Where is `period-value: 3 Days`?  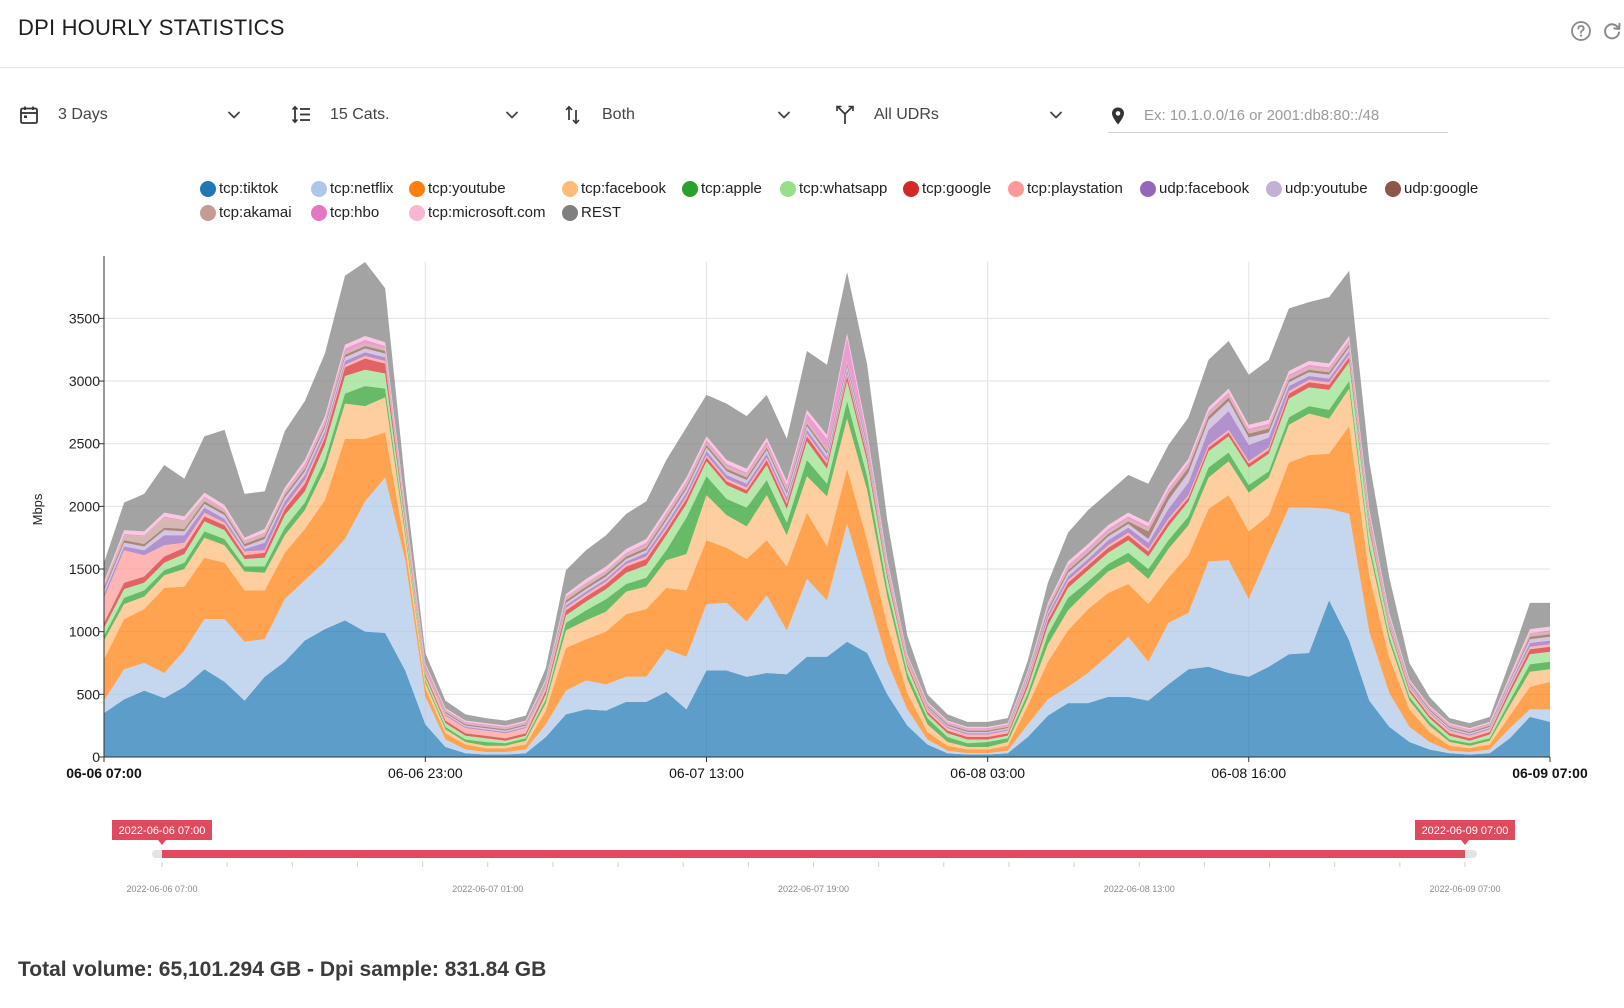
period-value: 3 Days is located at coordinates (83, 114).